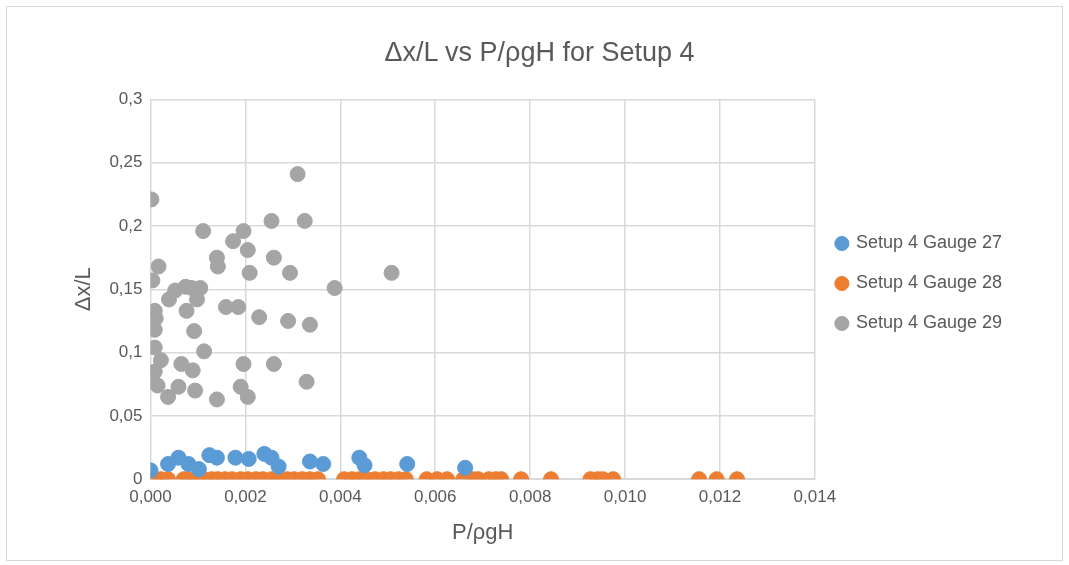 Image resolution: width=1069 pixels, height=565 pixels. What do you see at coordinates (340, 497) in the screenshot?
I see `x-tick-label: 0,004` at bounding box center [340, 497].